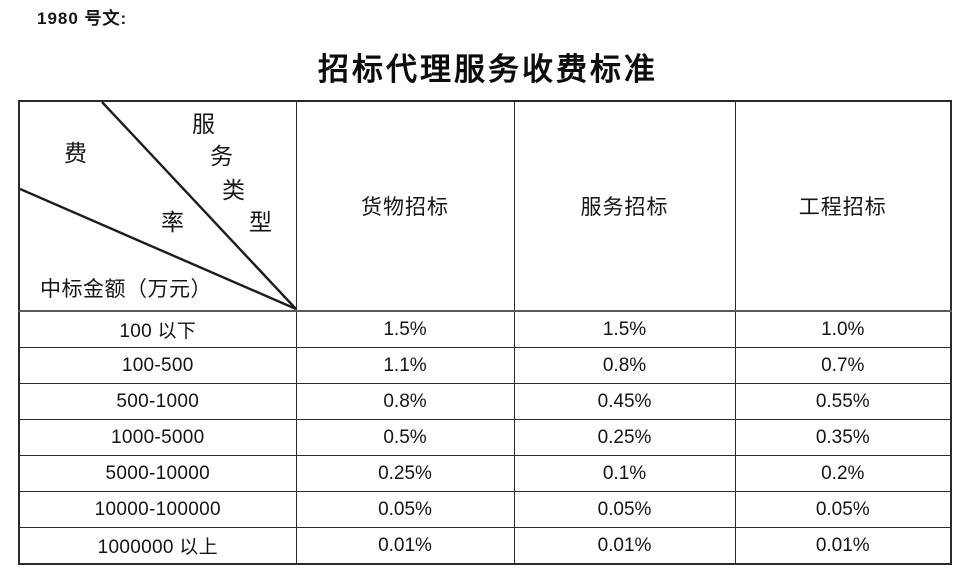  What do you see at coordinates (405, 206) in the screenshot?
I see `column-header-goods: 货物招标` at bounding box center [405, 206].